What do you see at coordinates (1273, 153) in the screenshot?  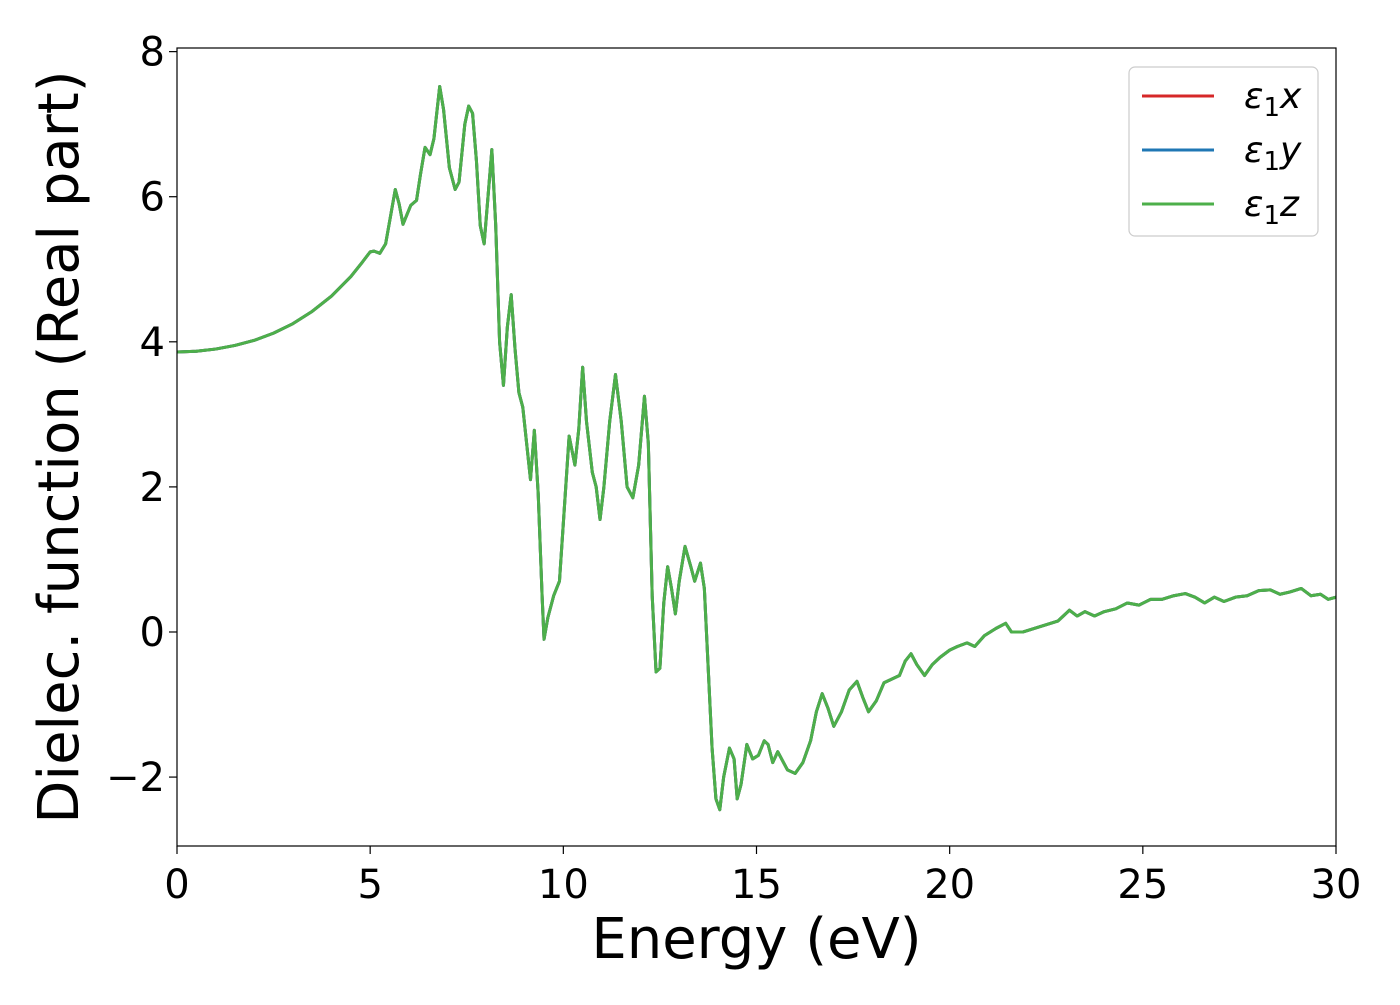 I see `legend-label-y: ε1y` at bounding box center [1273, 153].